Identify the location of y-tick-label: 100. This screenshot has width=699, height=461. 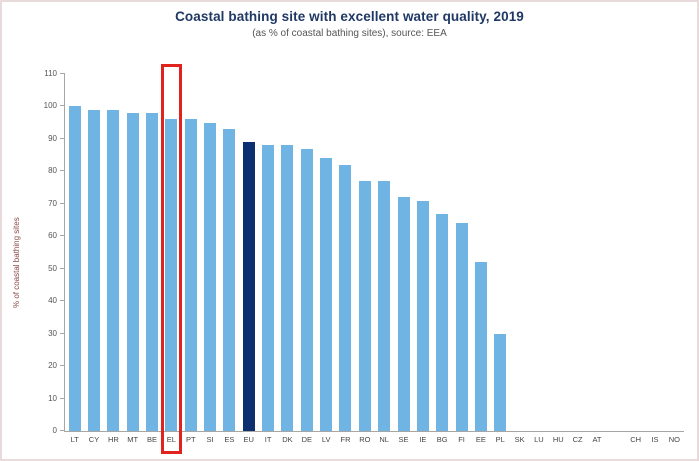
(50, 106).